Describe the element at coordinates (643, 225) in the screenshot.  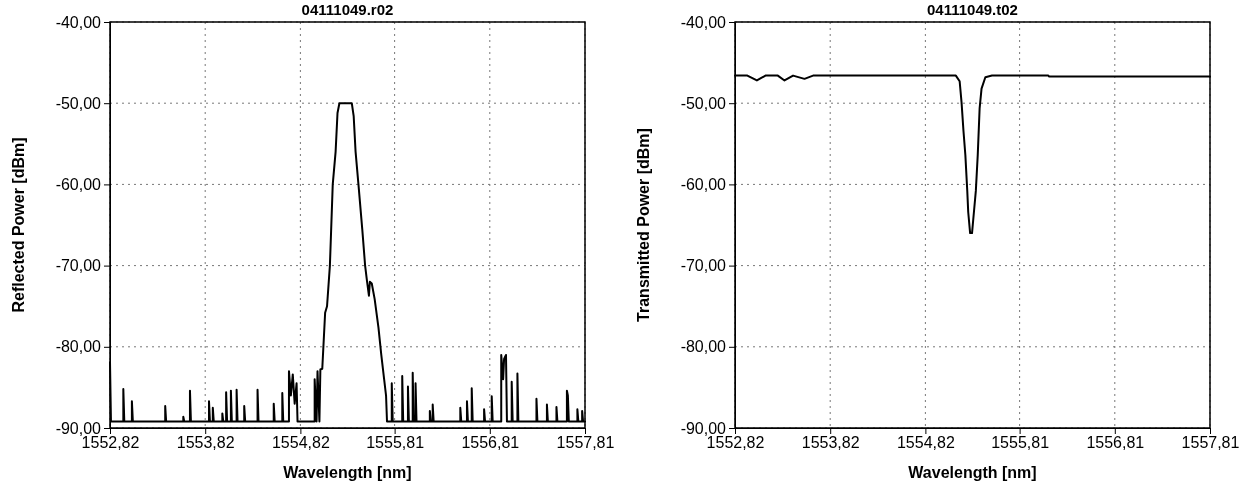
I see `y-axis-title: Transmitted Power [dBm]` at that location.